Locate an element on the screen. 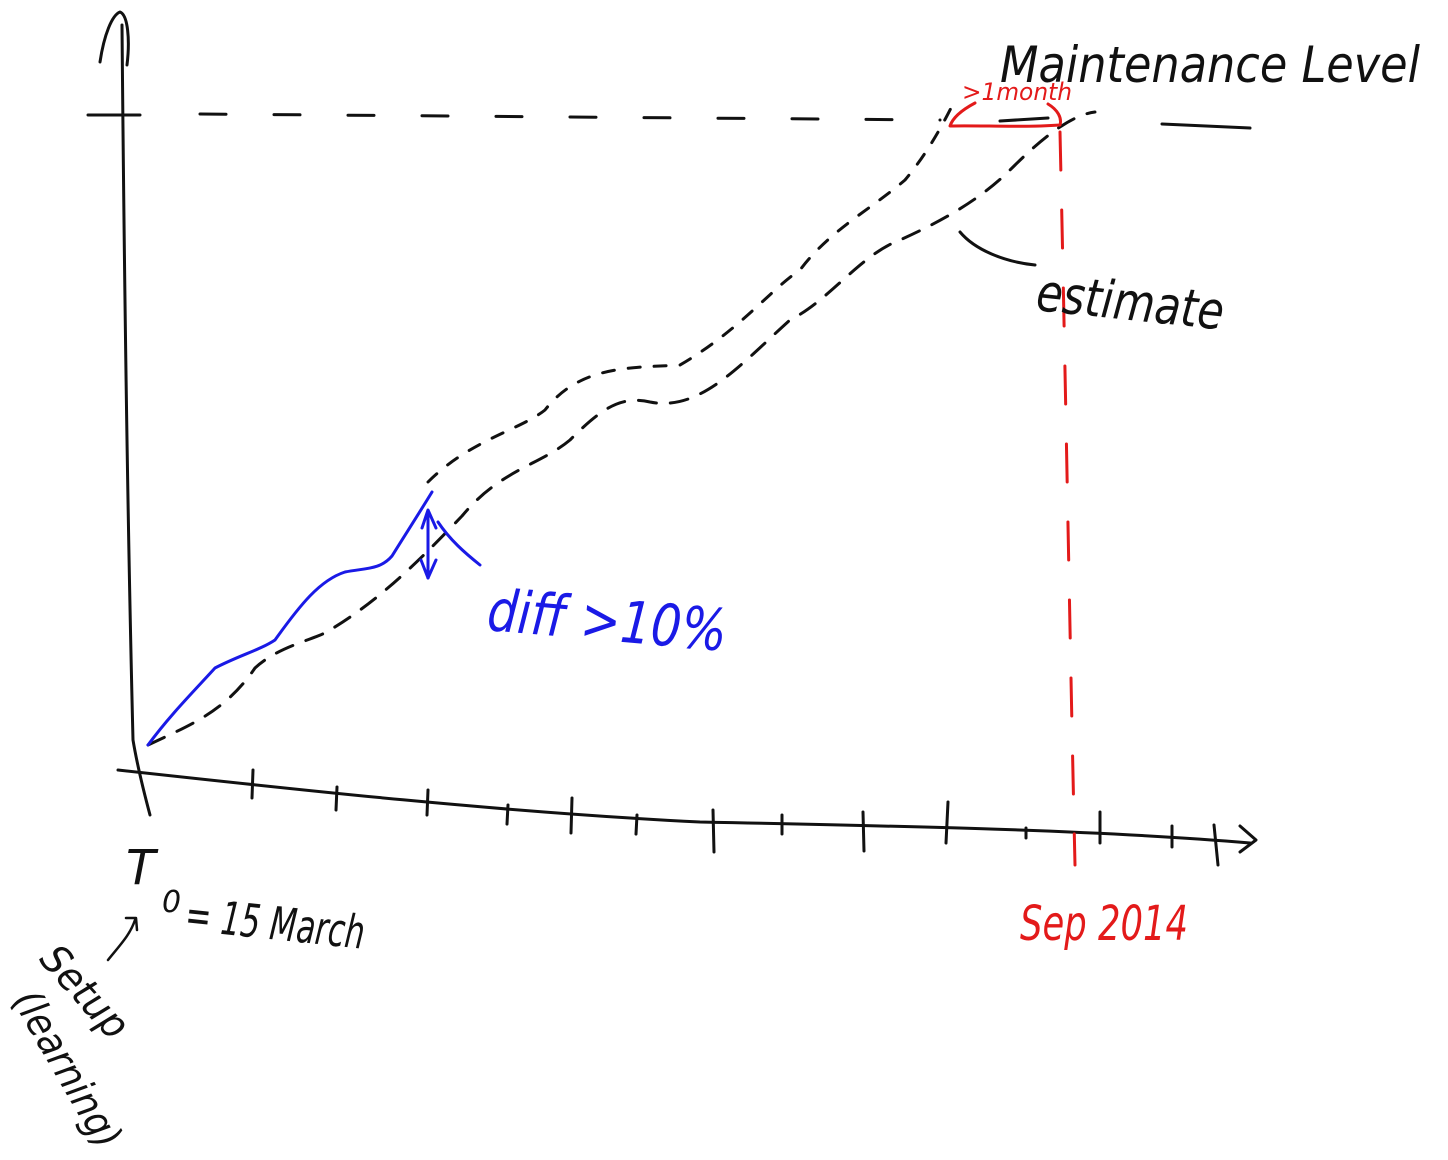 The width and height of the screenshot is (1448, 1160). projection-upper-curve is located at coordinates (691, 291).